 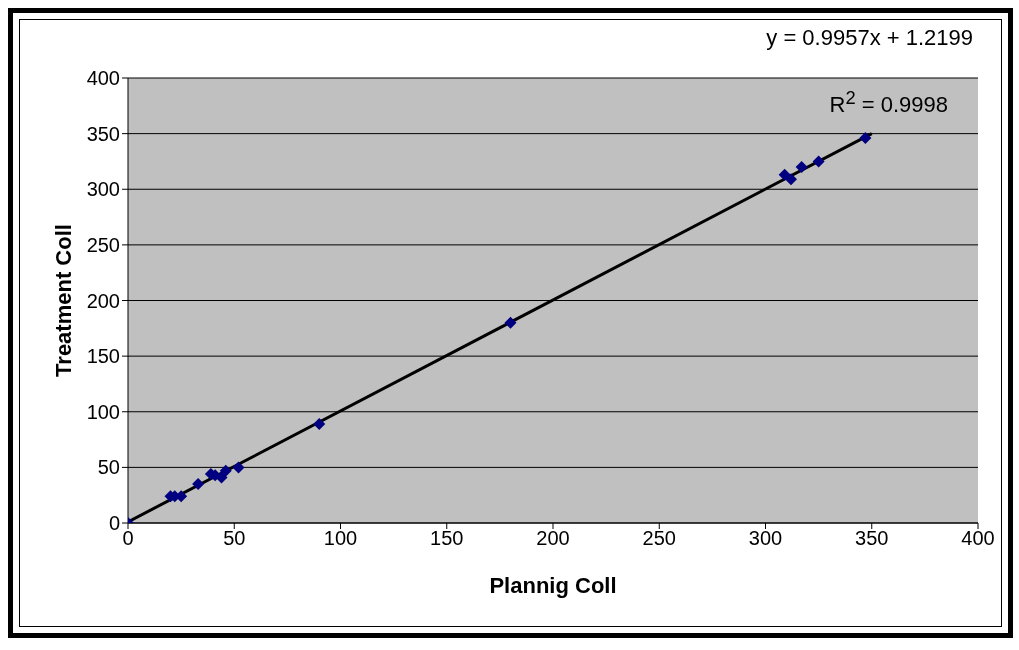 What do you see at coordinates (63, 300) in the screenshot?
I see `y-axis-title: Treatment Coll` at bounding box center [63, 300].